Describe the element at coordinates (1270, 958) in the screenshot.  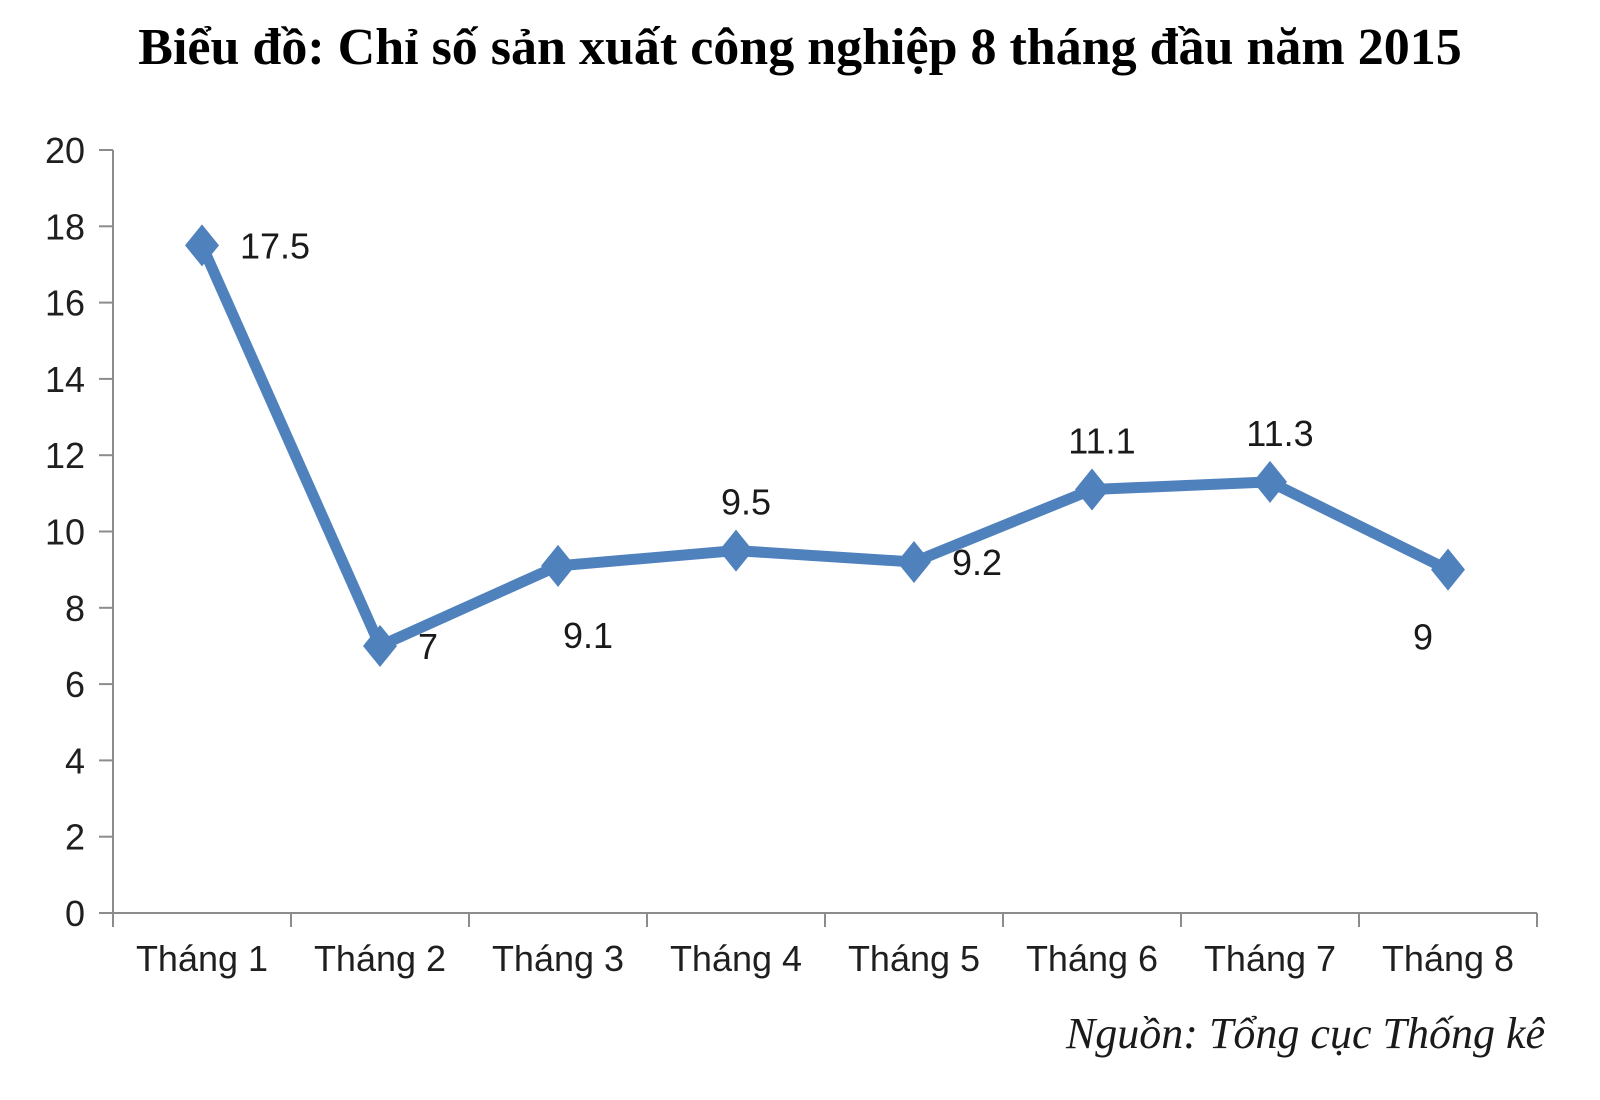
I see `x-axis-category-label: Tháng 7` at that location.